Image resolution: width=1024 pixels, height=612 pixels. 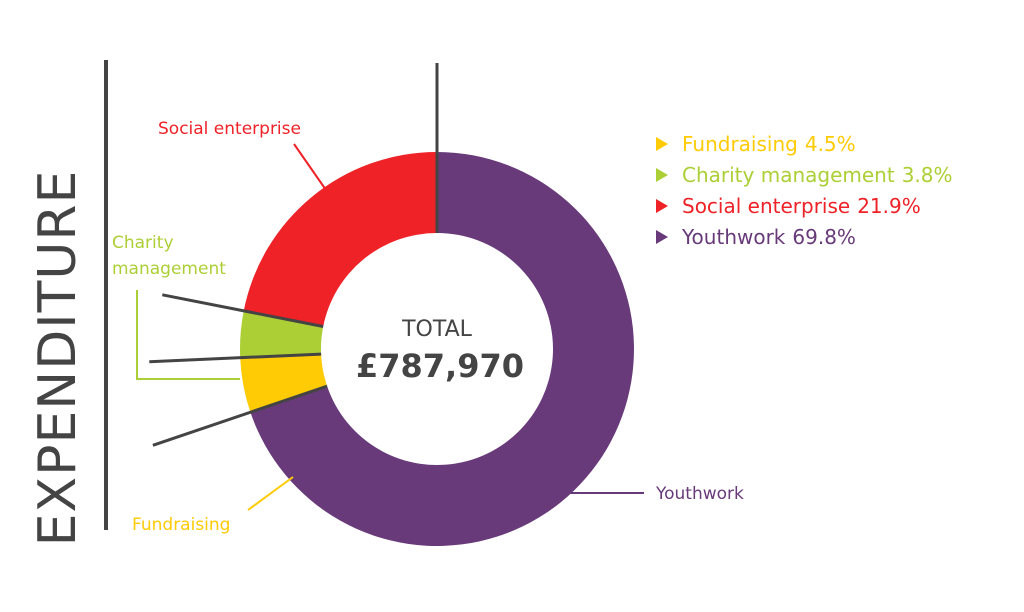 I want to click on callout-fundraising: Fundraising, so click(x=181, y=525).